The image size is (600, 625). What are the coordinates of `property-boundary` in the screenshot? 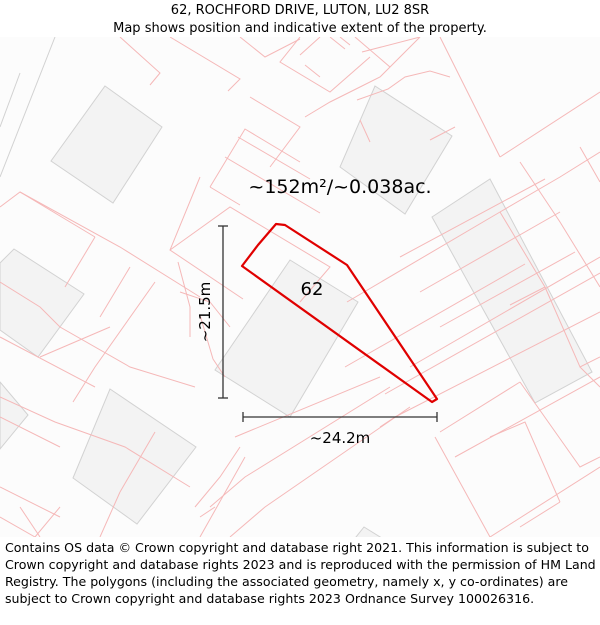 It's located at (339, 313).